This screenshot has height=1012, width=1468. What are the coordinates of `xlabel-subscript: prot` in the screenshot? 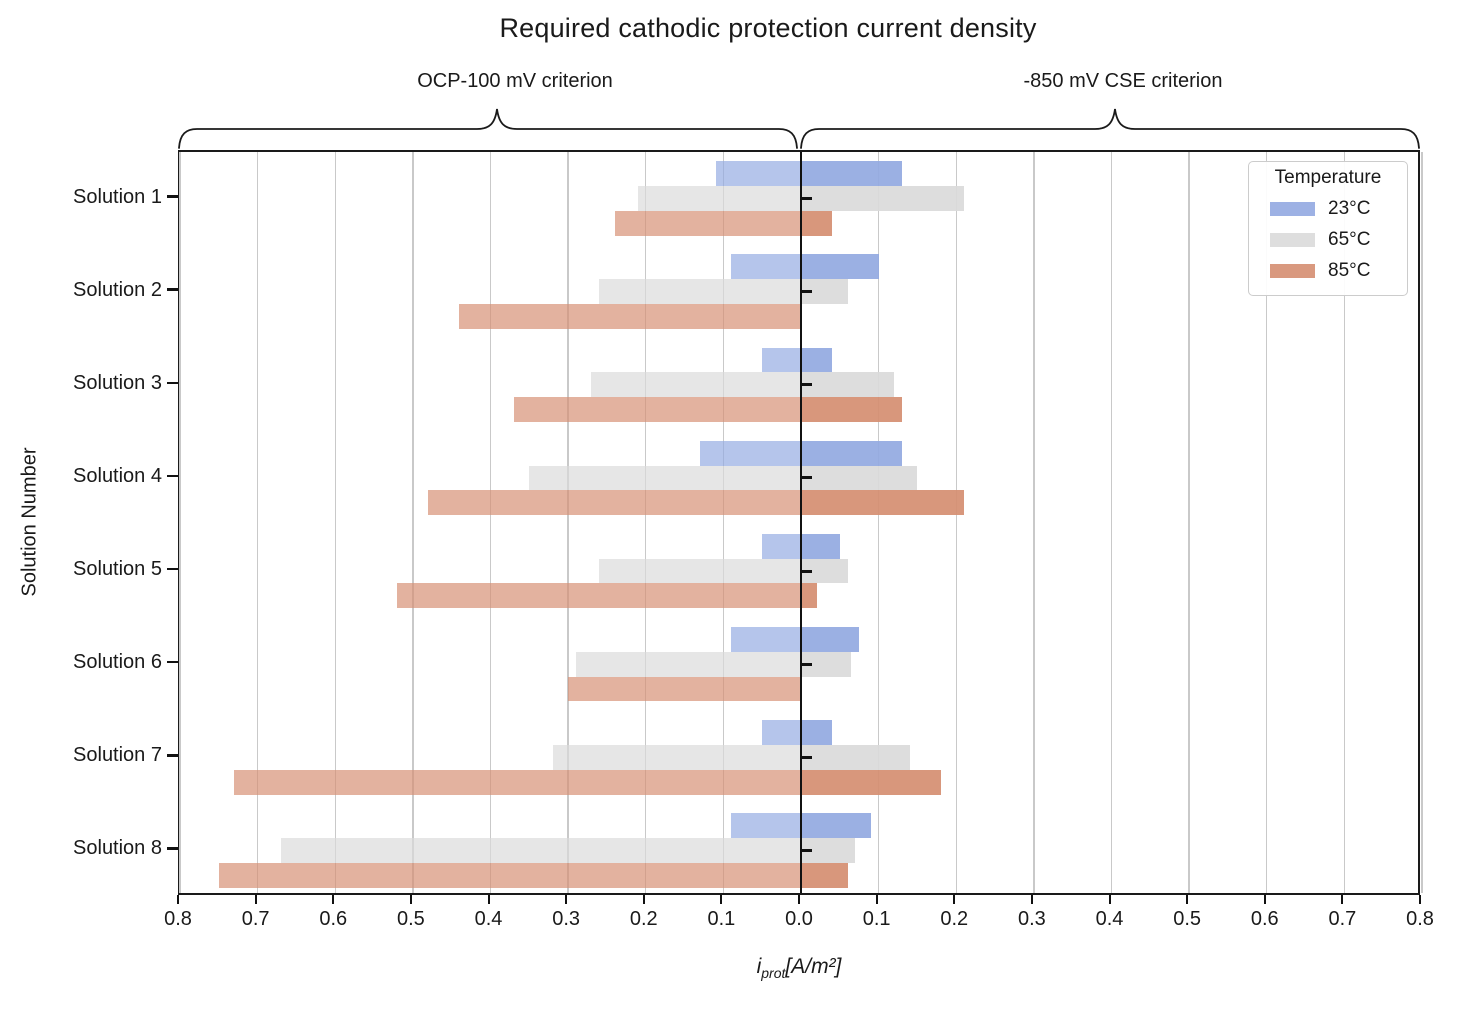 It's located at (773, 973).